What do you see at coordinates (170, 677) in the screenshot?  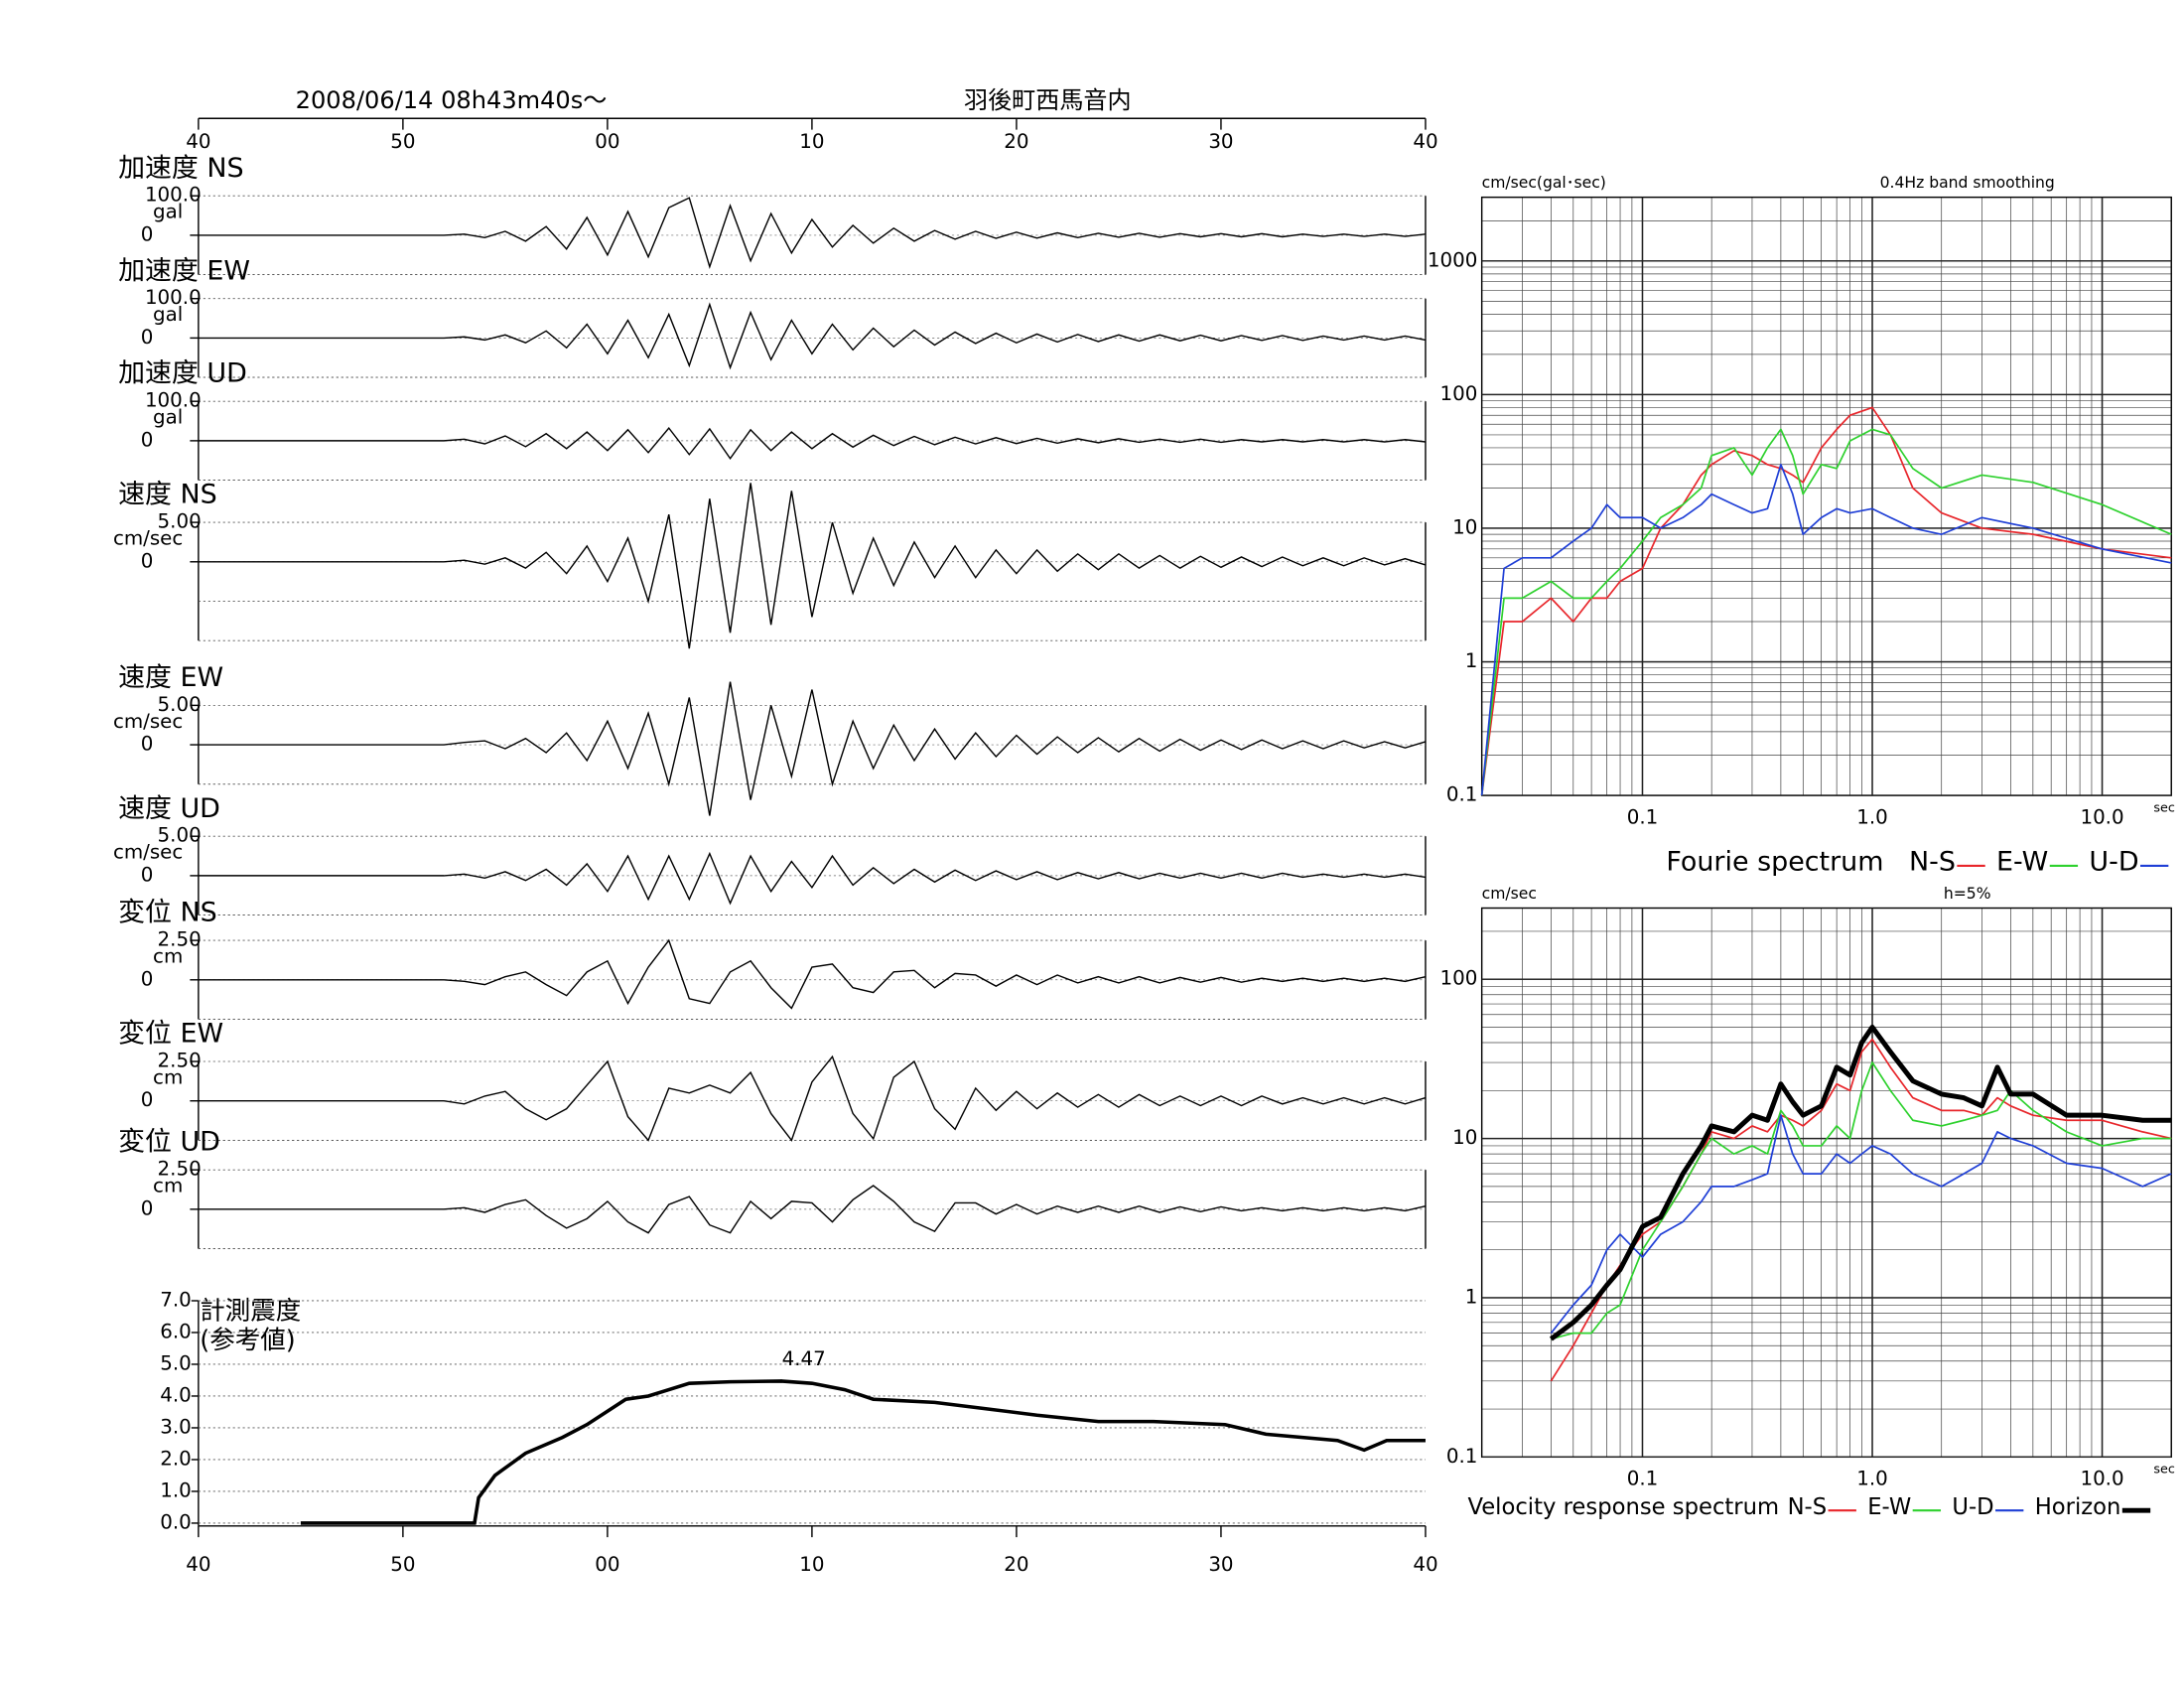 I see `trace-name: 速度 EW` at bounding box center [170, 677].